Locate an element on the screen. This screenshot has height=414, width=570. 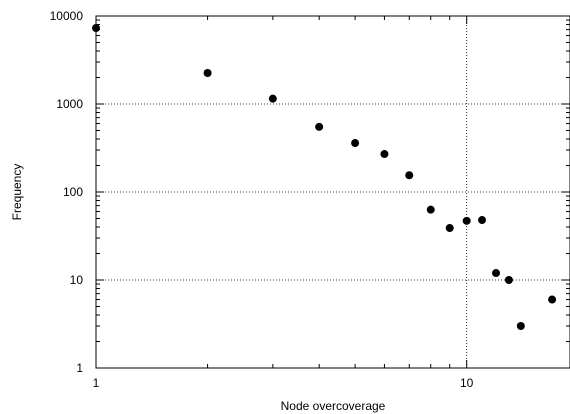
x-axis-label: Node overcoverage is located at coordinates (333, 406).